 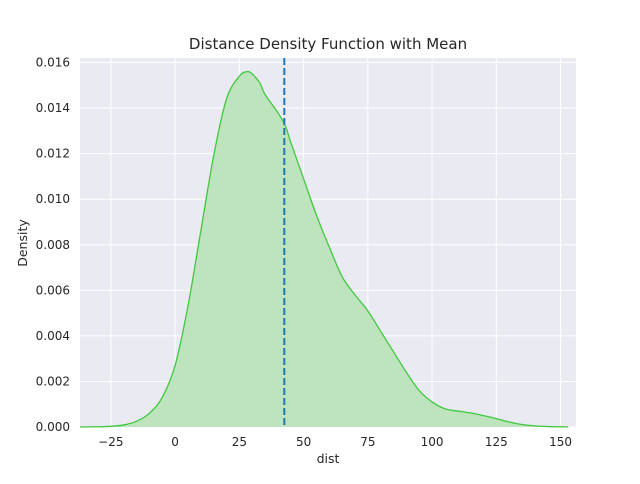 What do you see at coordinates (53, 63) in the screenshot?
I see `y-tick-label: 0.016` at bounding box center [53, 63].